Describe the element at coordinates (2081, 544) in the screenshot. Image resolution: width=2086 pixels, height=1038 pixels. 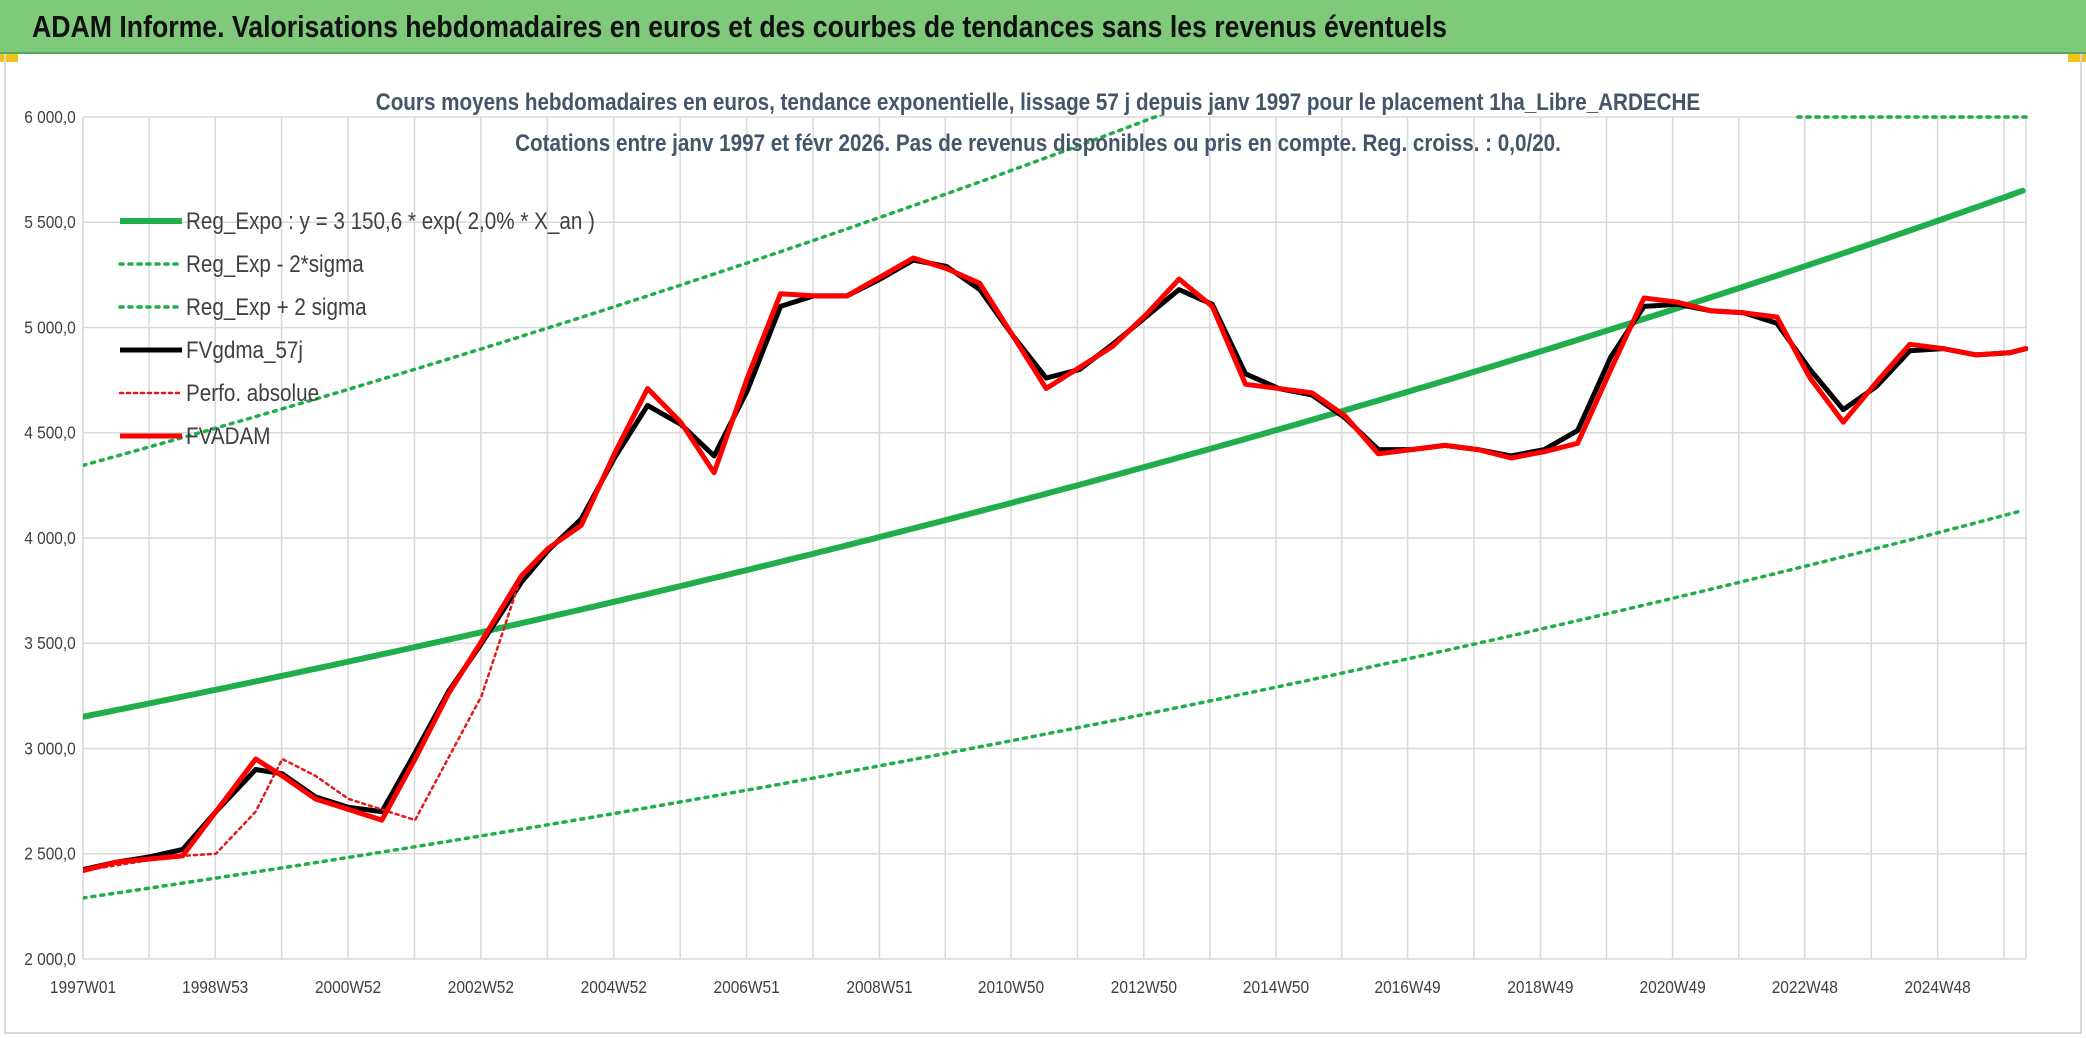
I see `frame-border-right` at that location.